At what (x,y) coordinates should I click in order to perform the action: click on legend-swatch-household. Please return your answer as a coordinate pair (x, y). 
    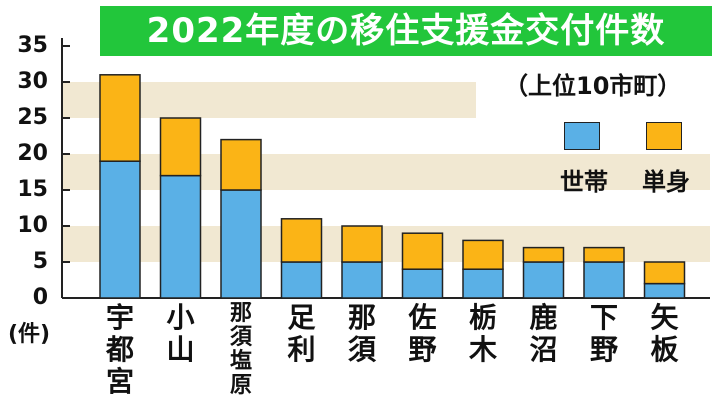
    Looking at the image, I should click on (582, 136).